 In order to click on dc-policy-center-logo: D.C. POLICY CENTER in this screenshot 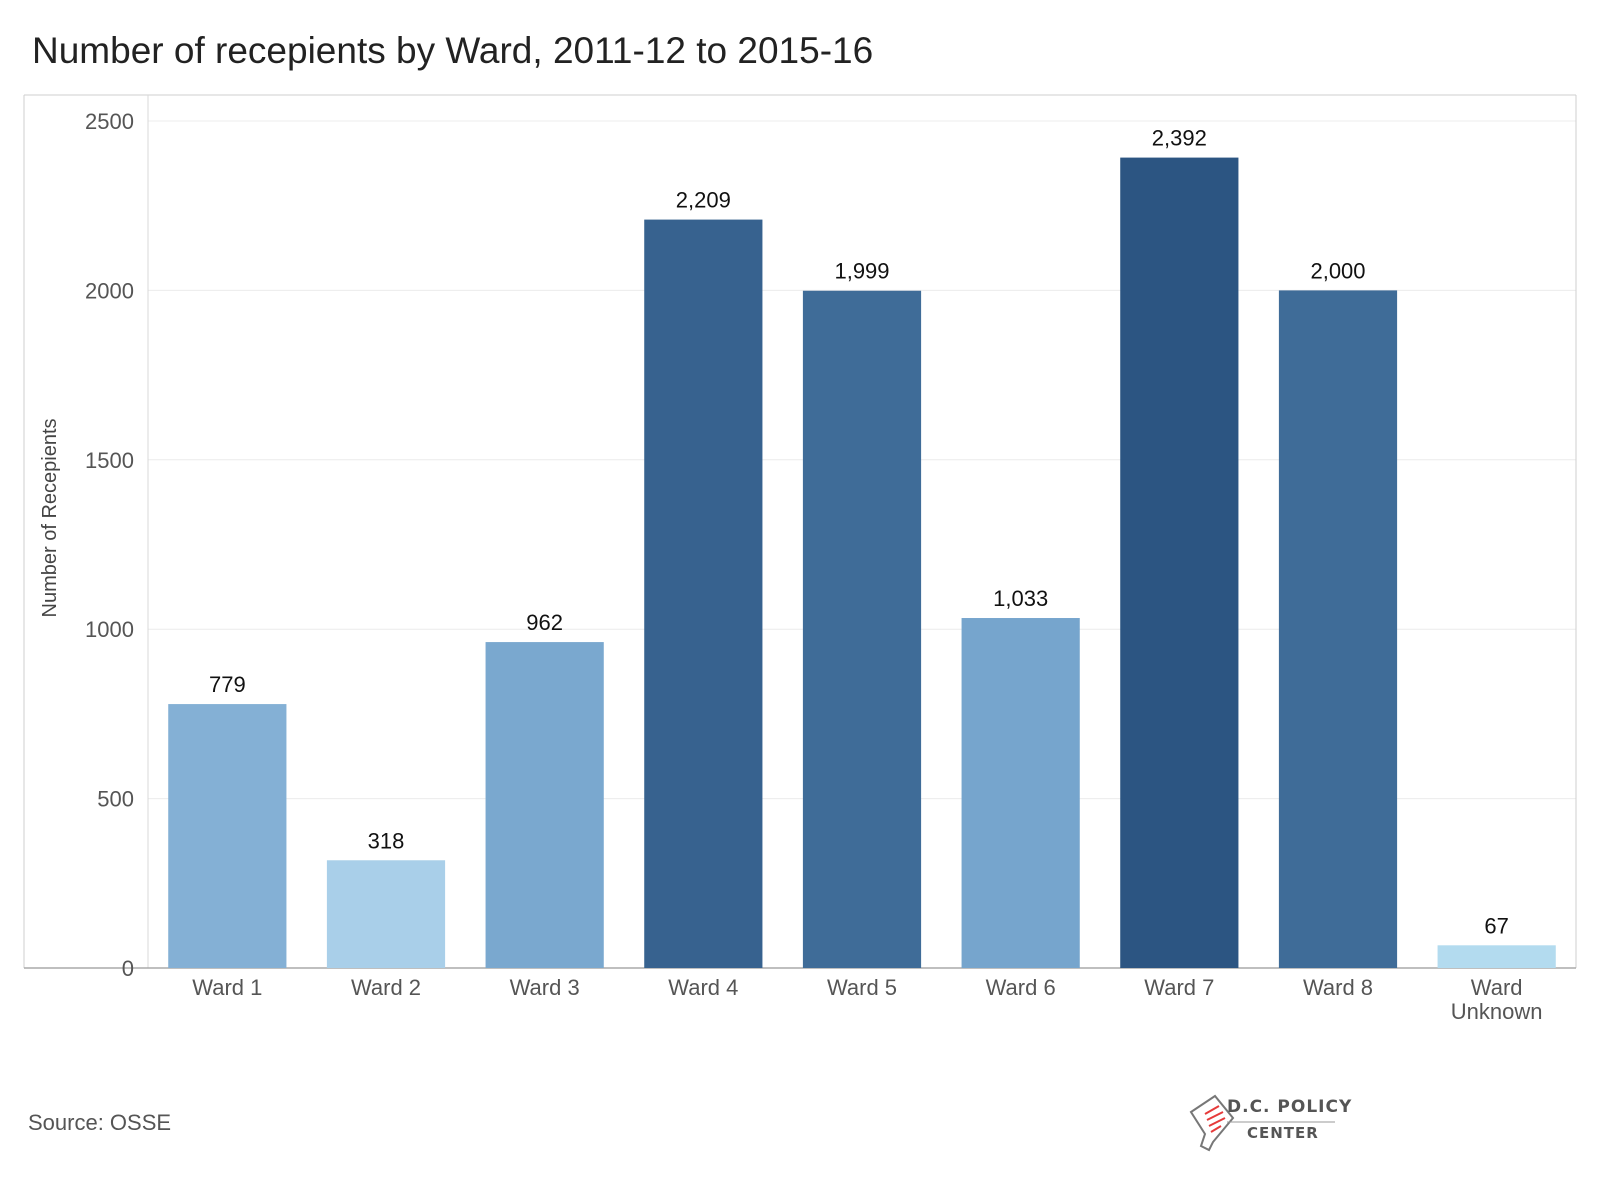, I will do `click(1270, 1123)`.